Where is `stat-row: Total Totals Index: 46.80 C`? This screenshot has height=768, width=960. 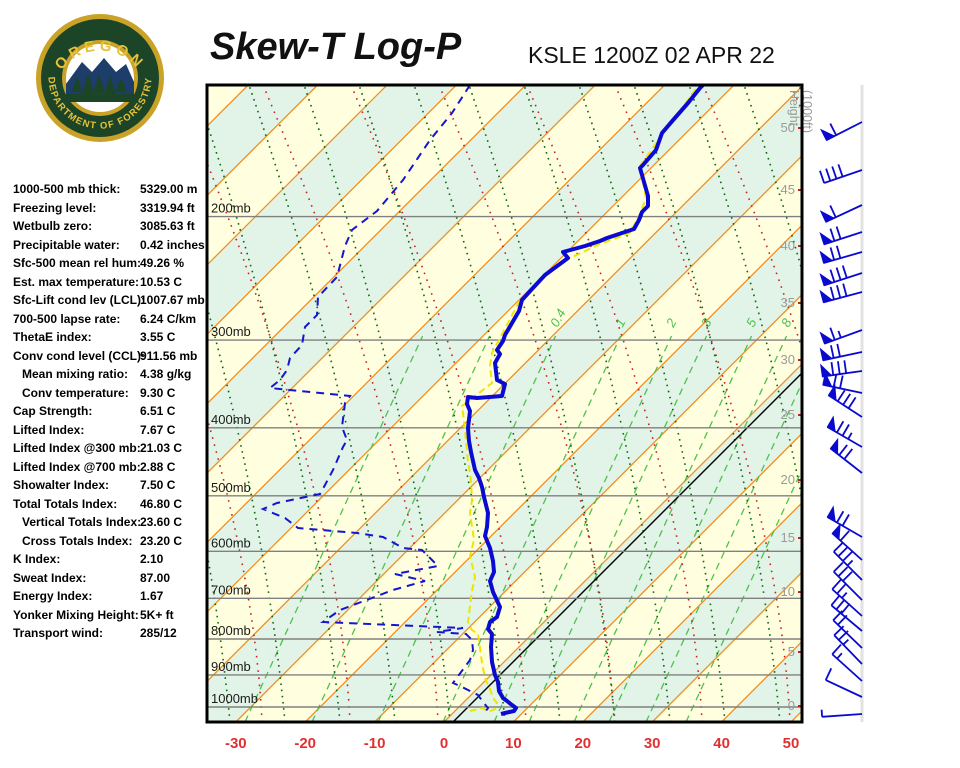 stat-row: Total Totals Index: 46.80 C is located at coordinates (115, 504).